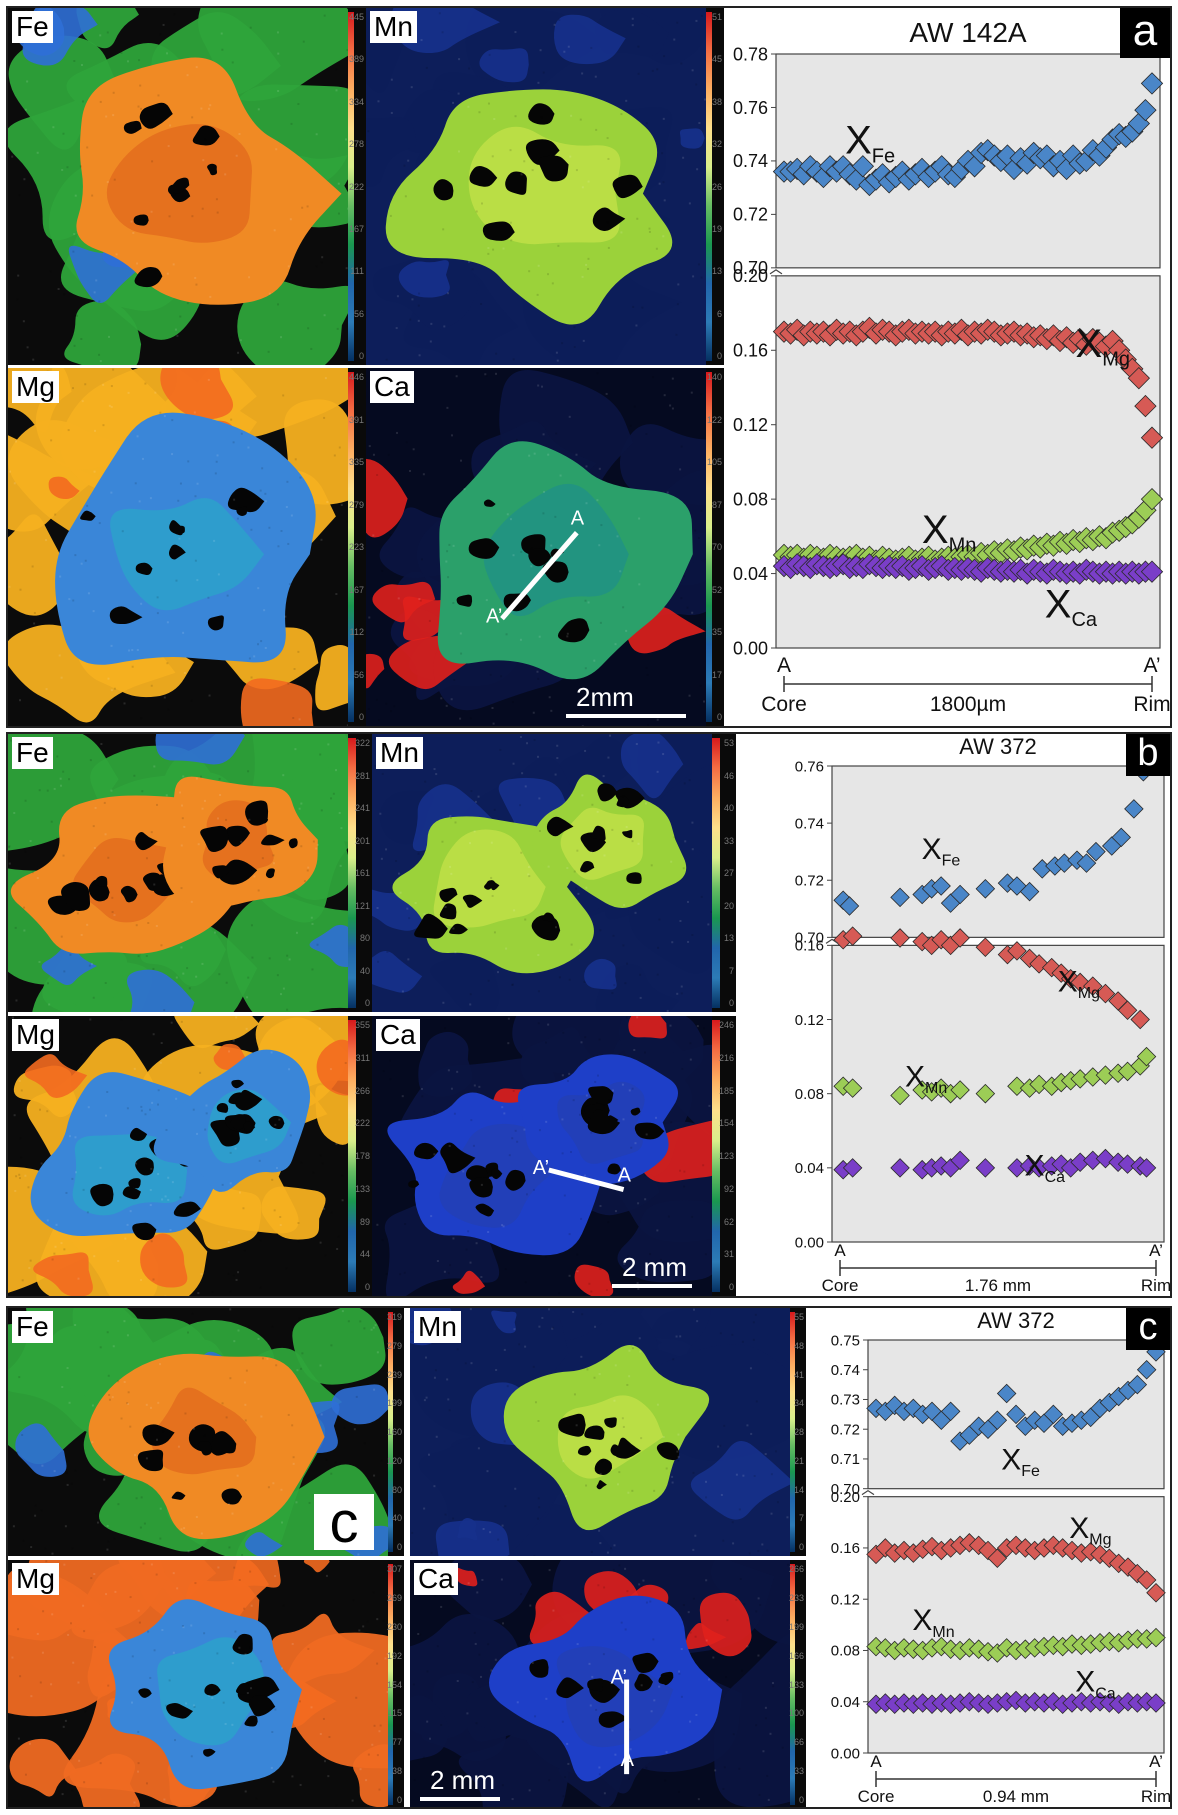 This screenshot has height=1815, width=1178. Describe the element at coordinates (845, 1340) in the screenshot. I see `y-tick-label: 0.75` at that location.